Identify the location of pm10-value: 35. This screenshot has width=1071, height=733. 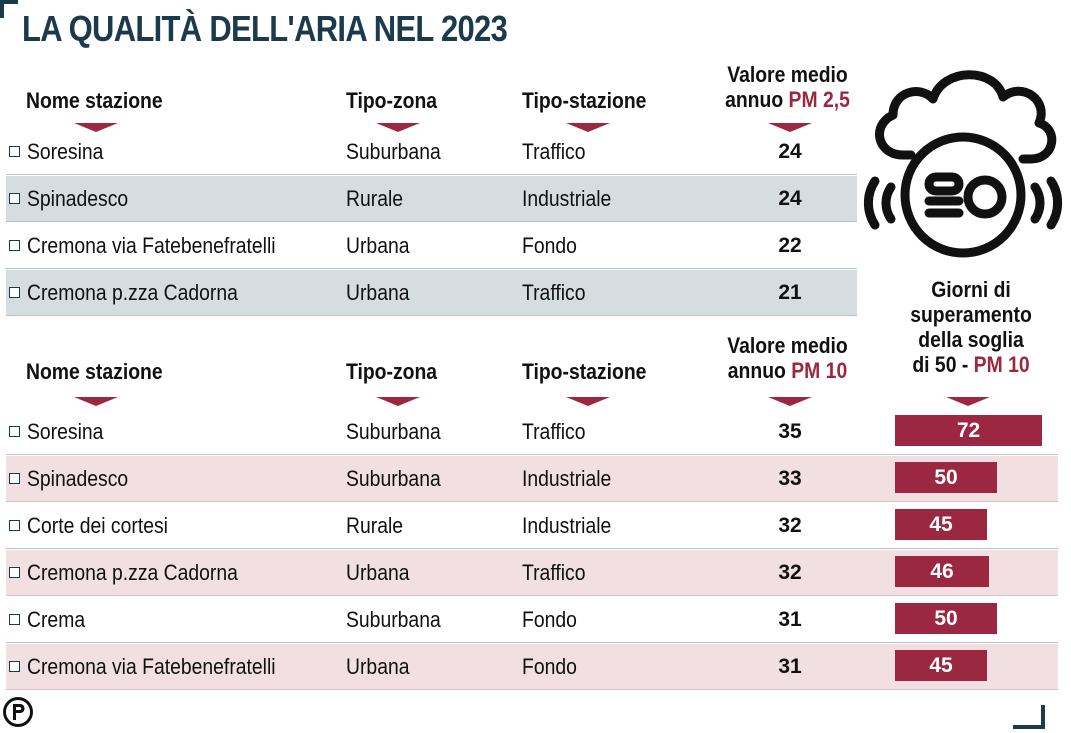
(790, 431).